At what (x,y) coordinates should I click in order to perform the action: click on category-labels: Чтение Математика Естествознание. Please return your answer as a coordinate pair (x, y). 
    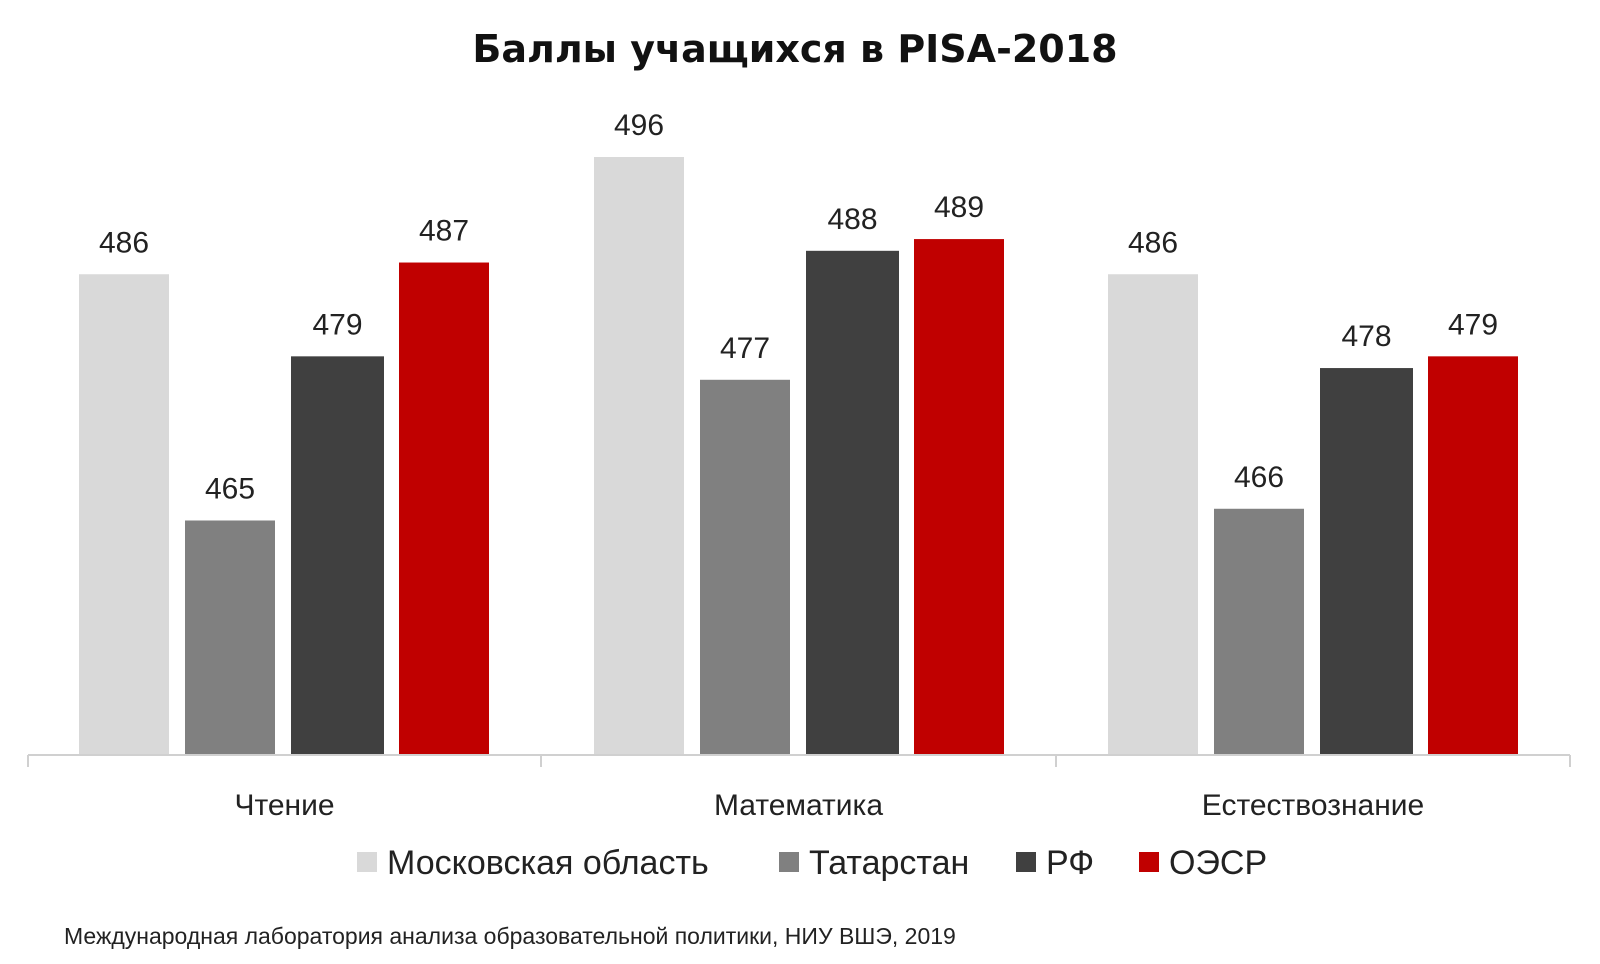
    Looking at the image, I should click on (829, 805).